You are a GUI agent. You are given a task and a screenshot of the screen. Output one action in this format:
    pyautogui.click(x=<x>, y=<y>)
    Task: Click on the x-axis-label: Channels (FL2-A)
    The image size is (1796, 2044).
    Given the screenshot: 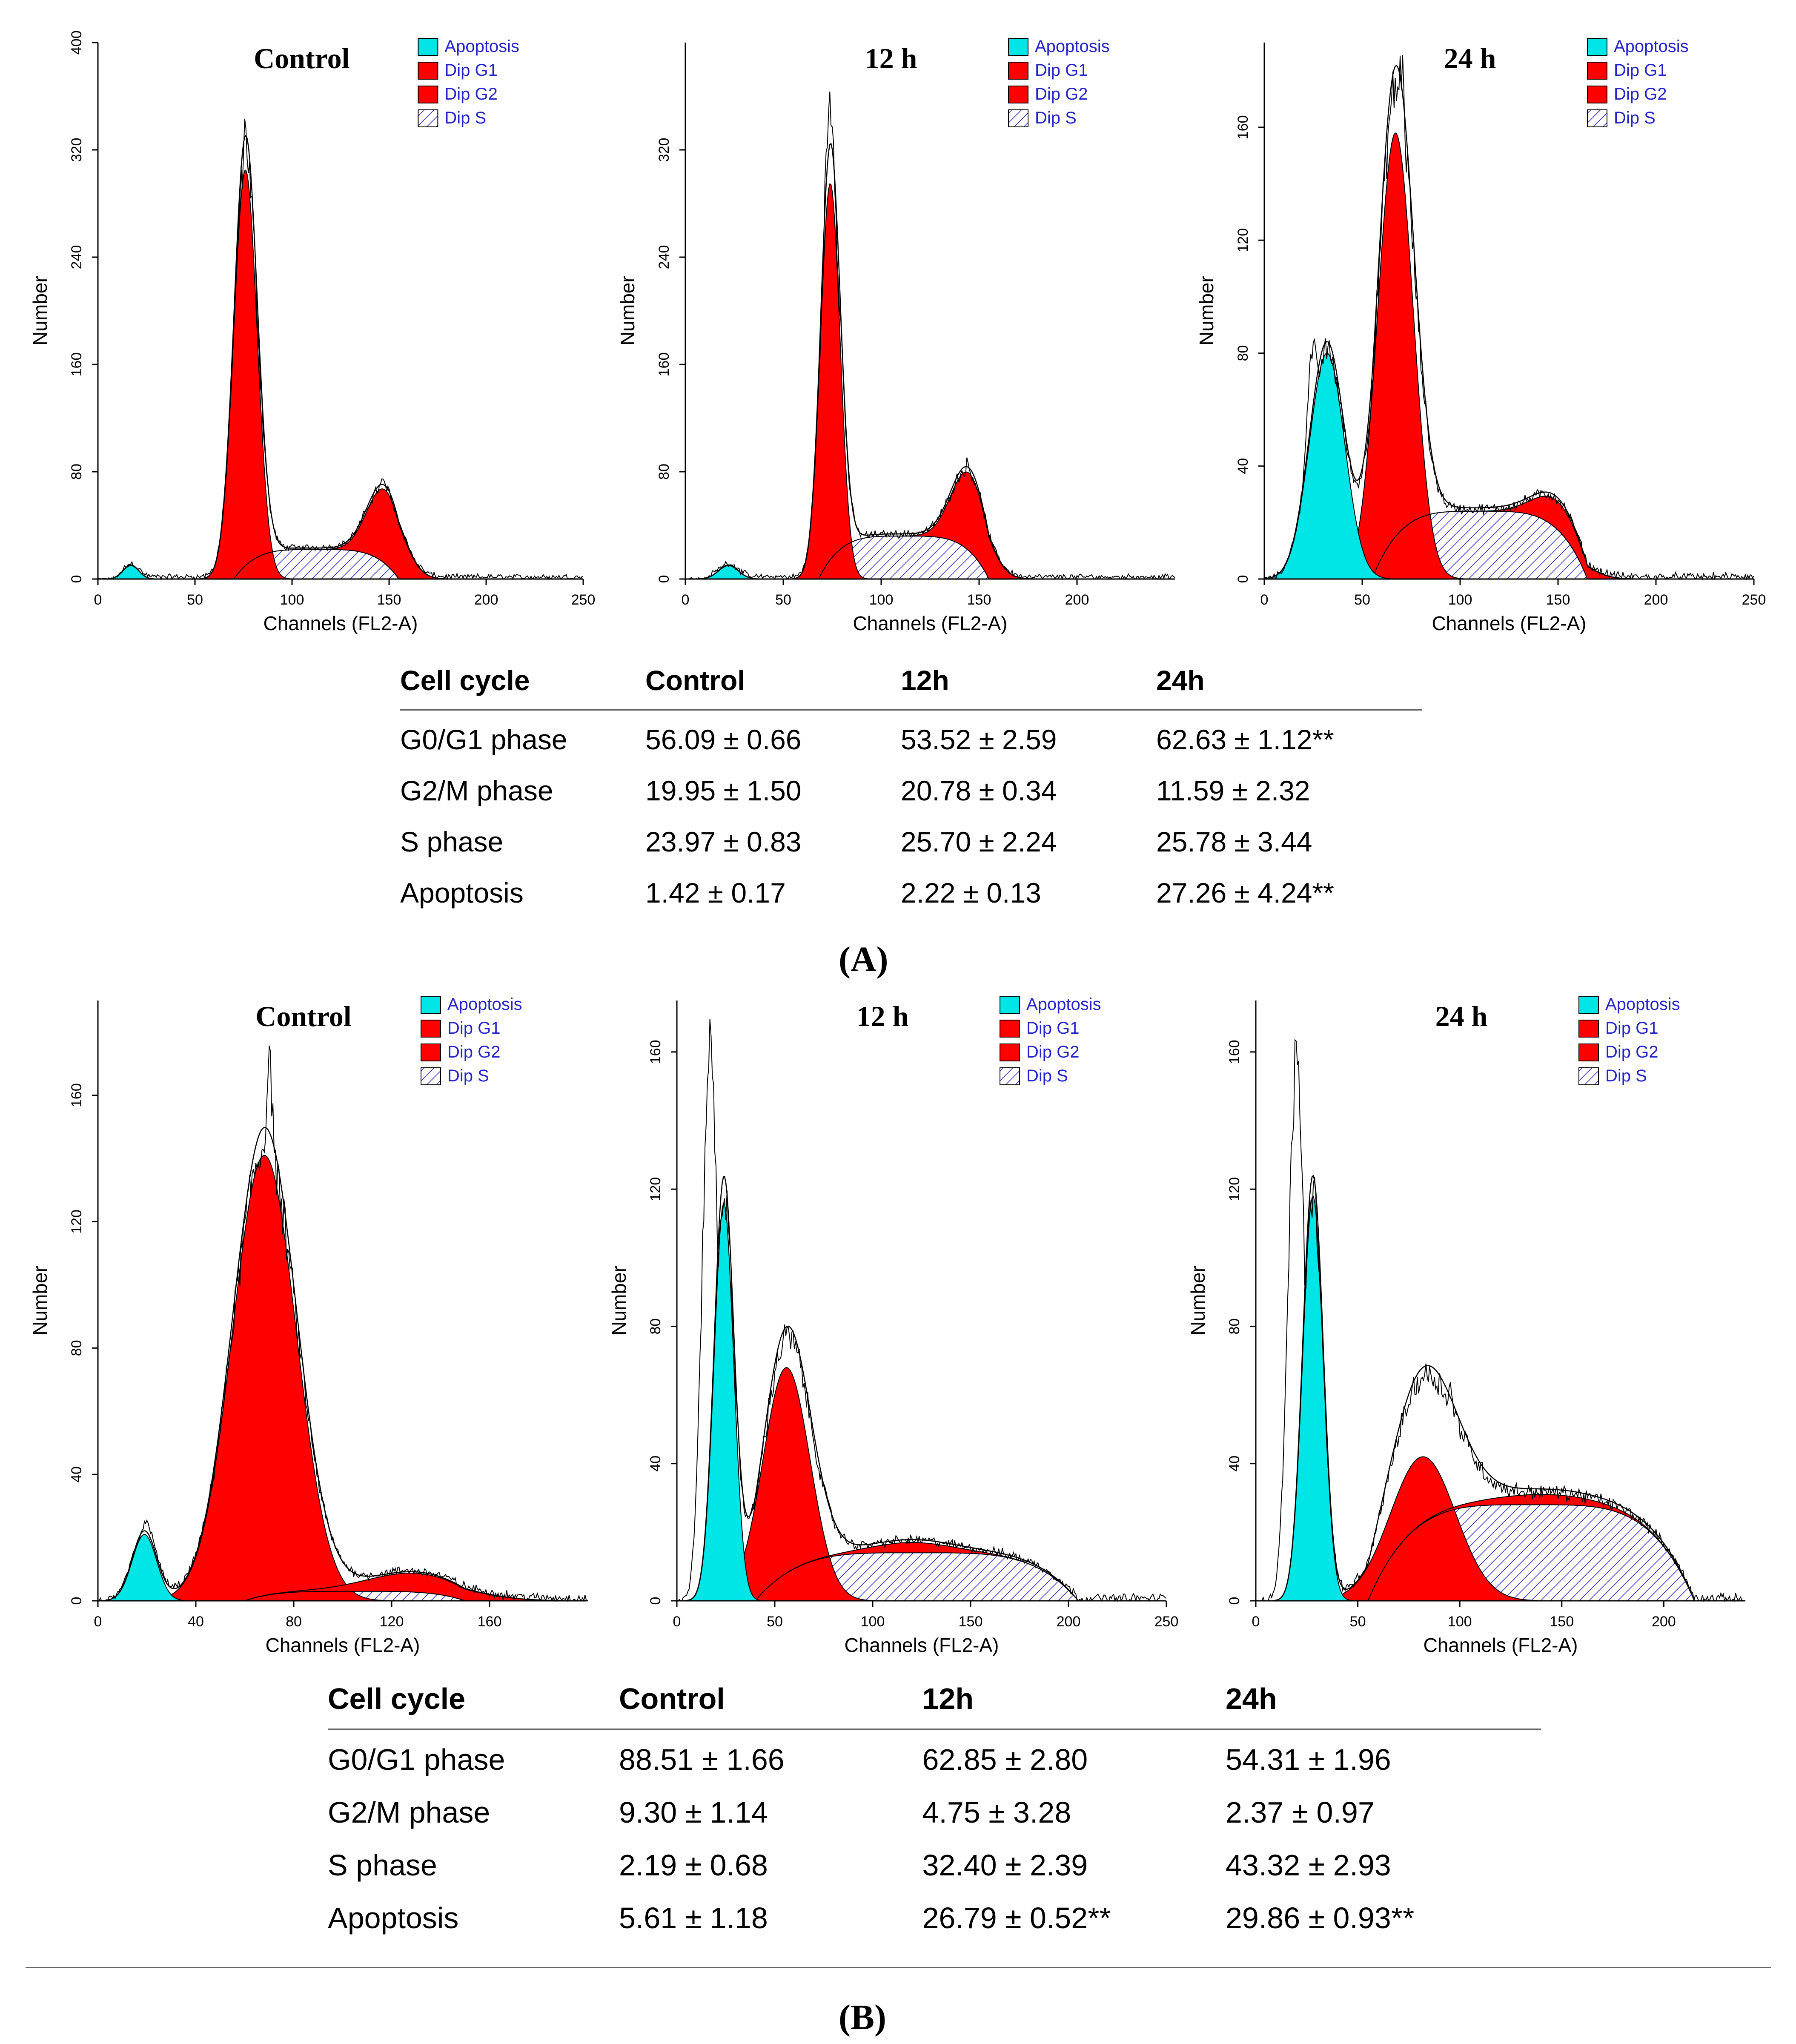 What is the action you would take?
    pyautogui.click(x=340, y=623)
    